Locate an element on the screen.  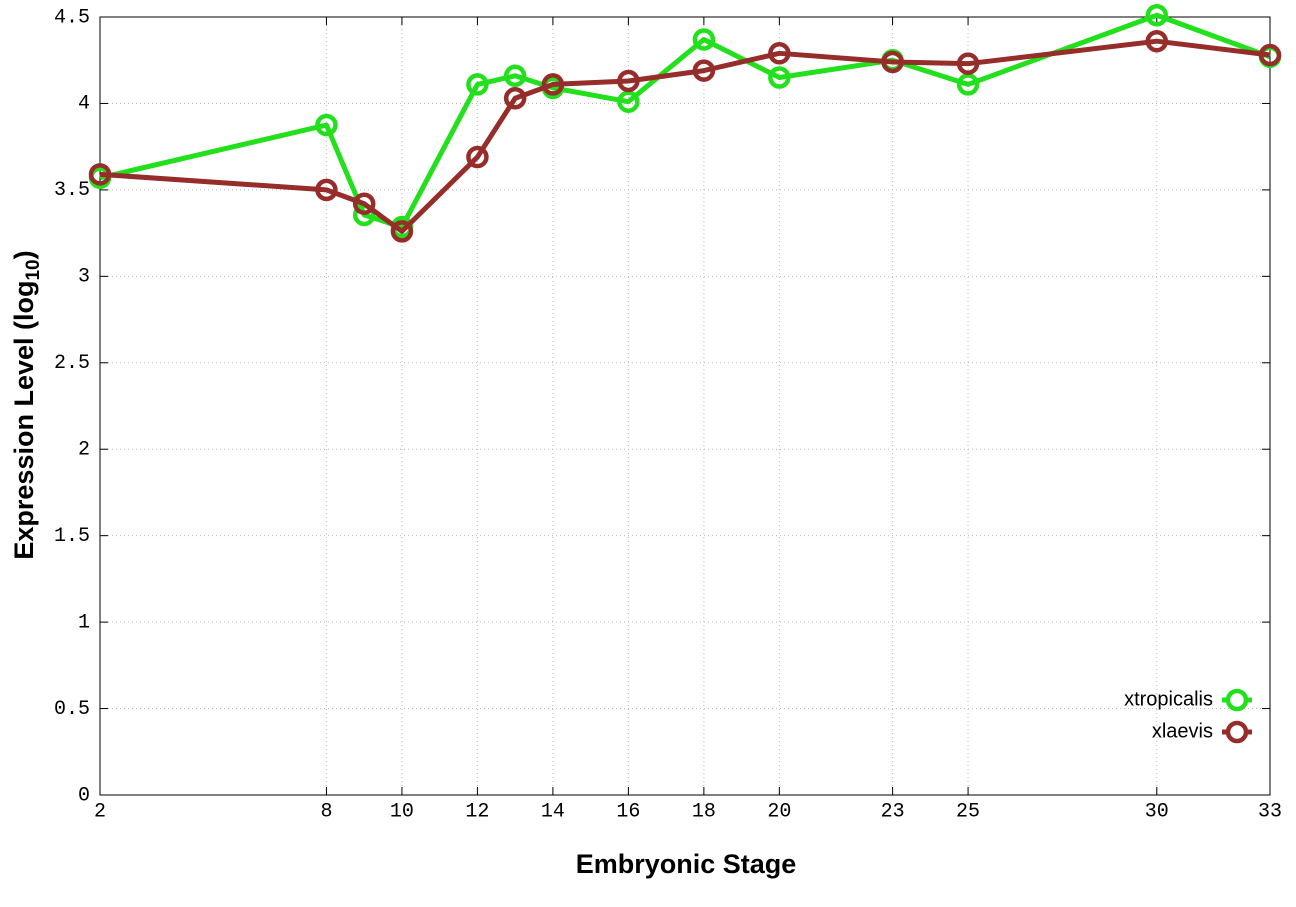
y-tick-label: 3.5 is located at coordinates (72, 190).